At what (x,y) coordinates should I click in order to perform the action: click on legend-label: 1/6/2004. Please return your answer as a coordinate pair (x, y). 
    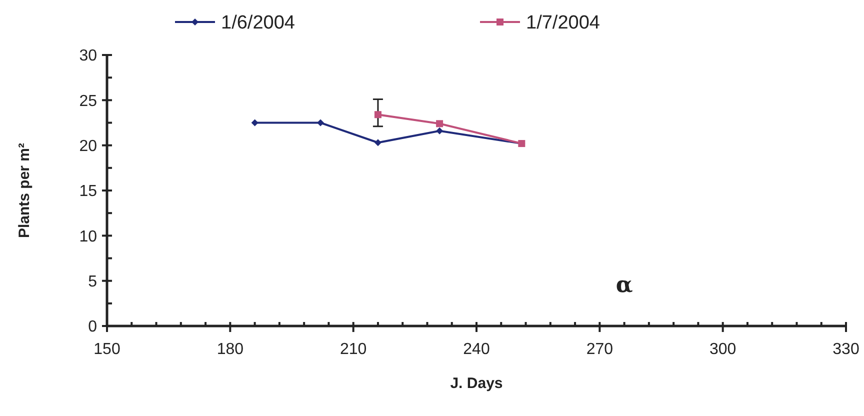
    Looking at the image, I should click on (258, 23).